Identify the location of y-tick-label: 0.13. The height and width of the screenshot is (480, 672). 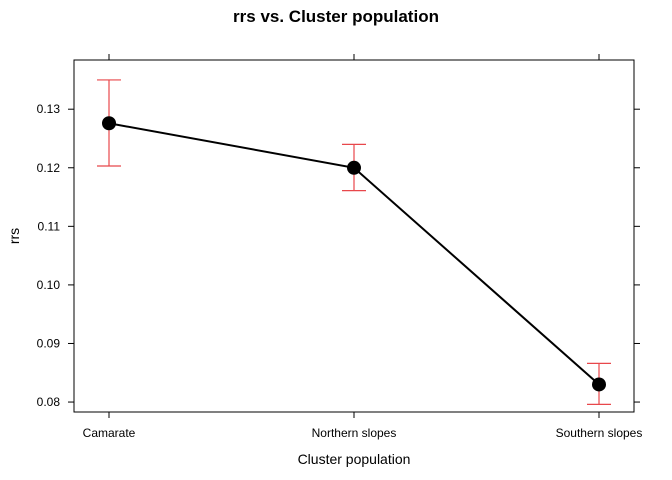
(49, 109).